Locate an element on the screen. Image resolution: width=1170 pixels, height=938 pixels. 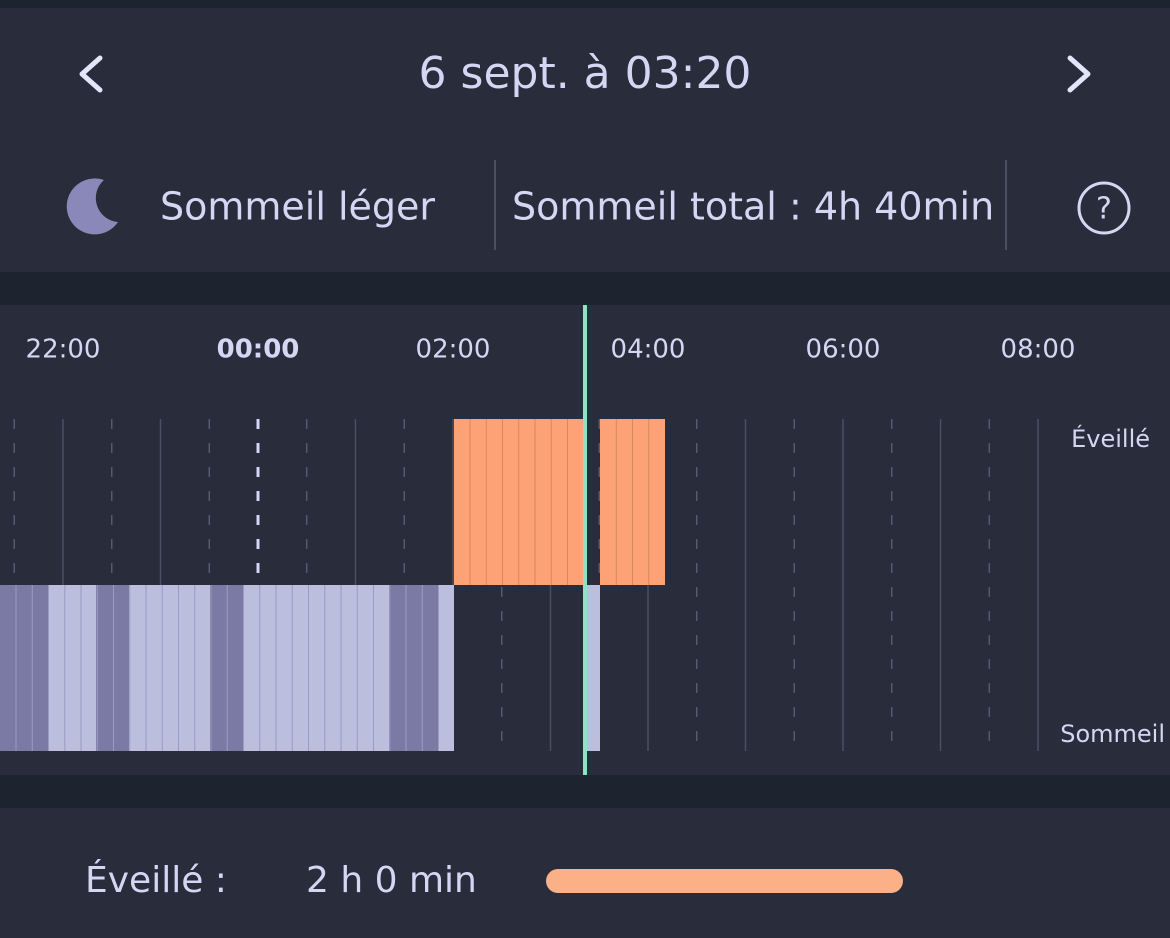
awake-axis-label: Éveillé is located at coordinates (1110, 438).